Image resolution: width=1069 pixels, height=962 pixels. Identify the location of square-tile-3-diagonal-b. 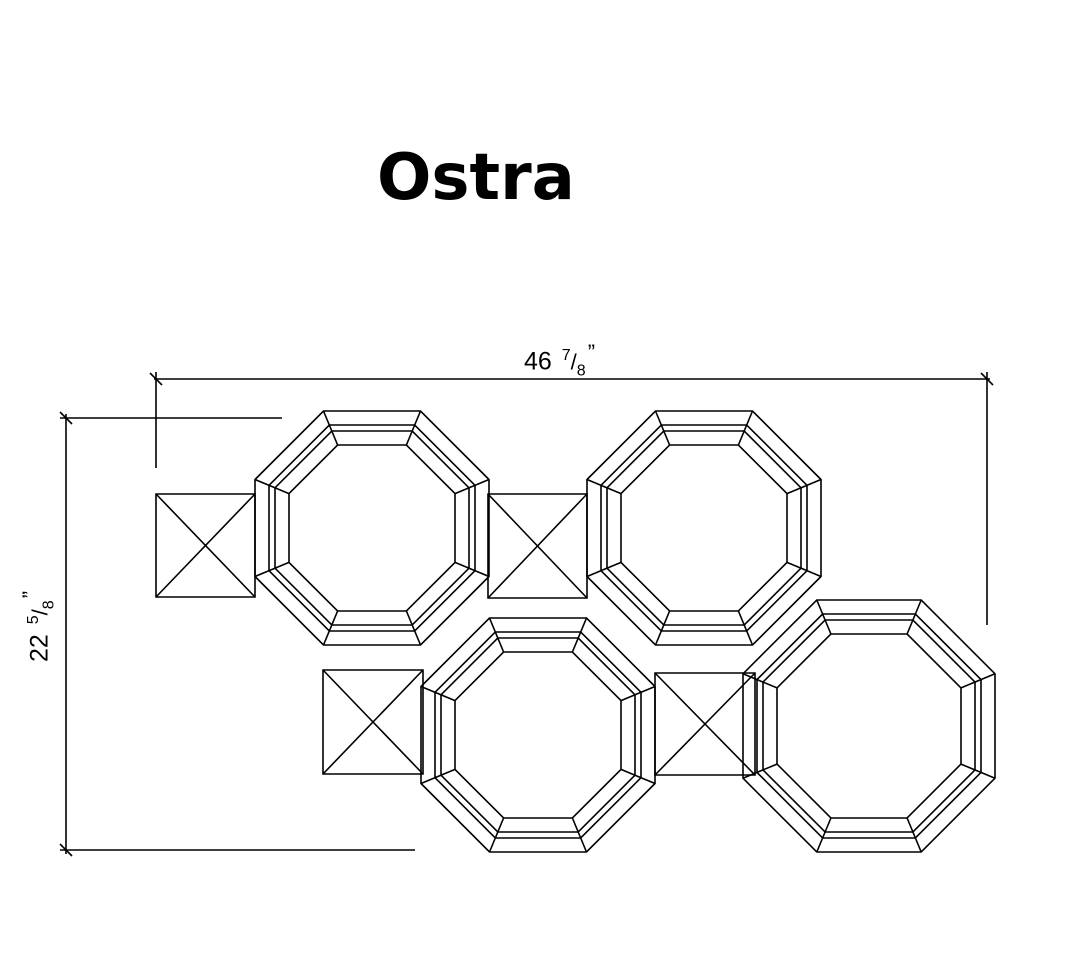
(373, 722).